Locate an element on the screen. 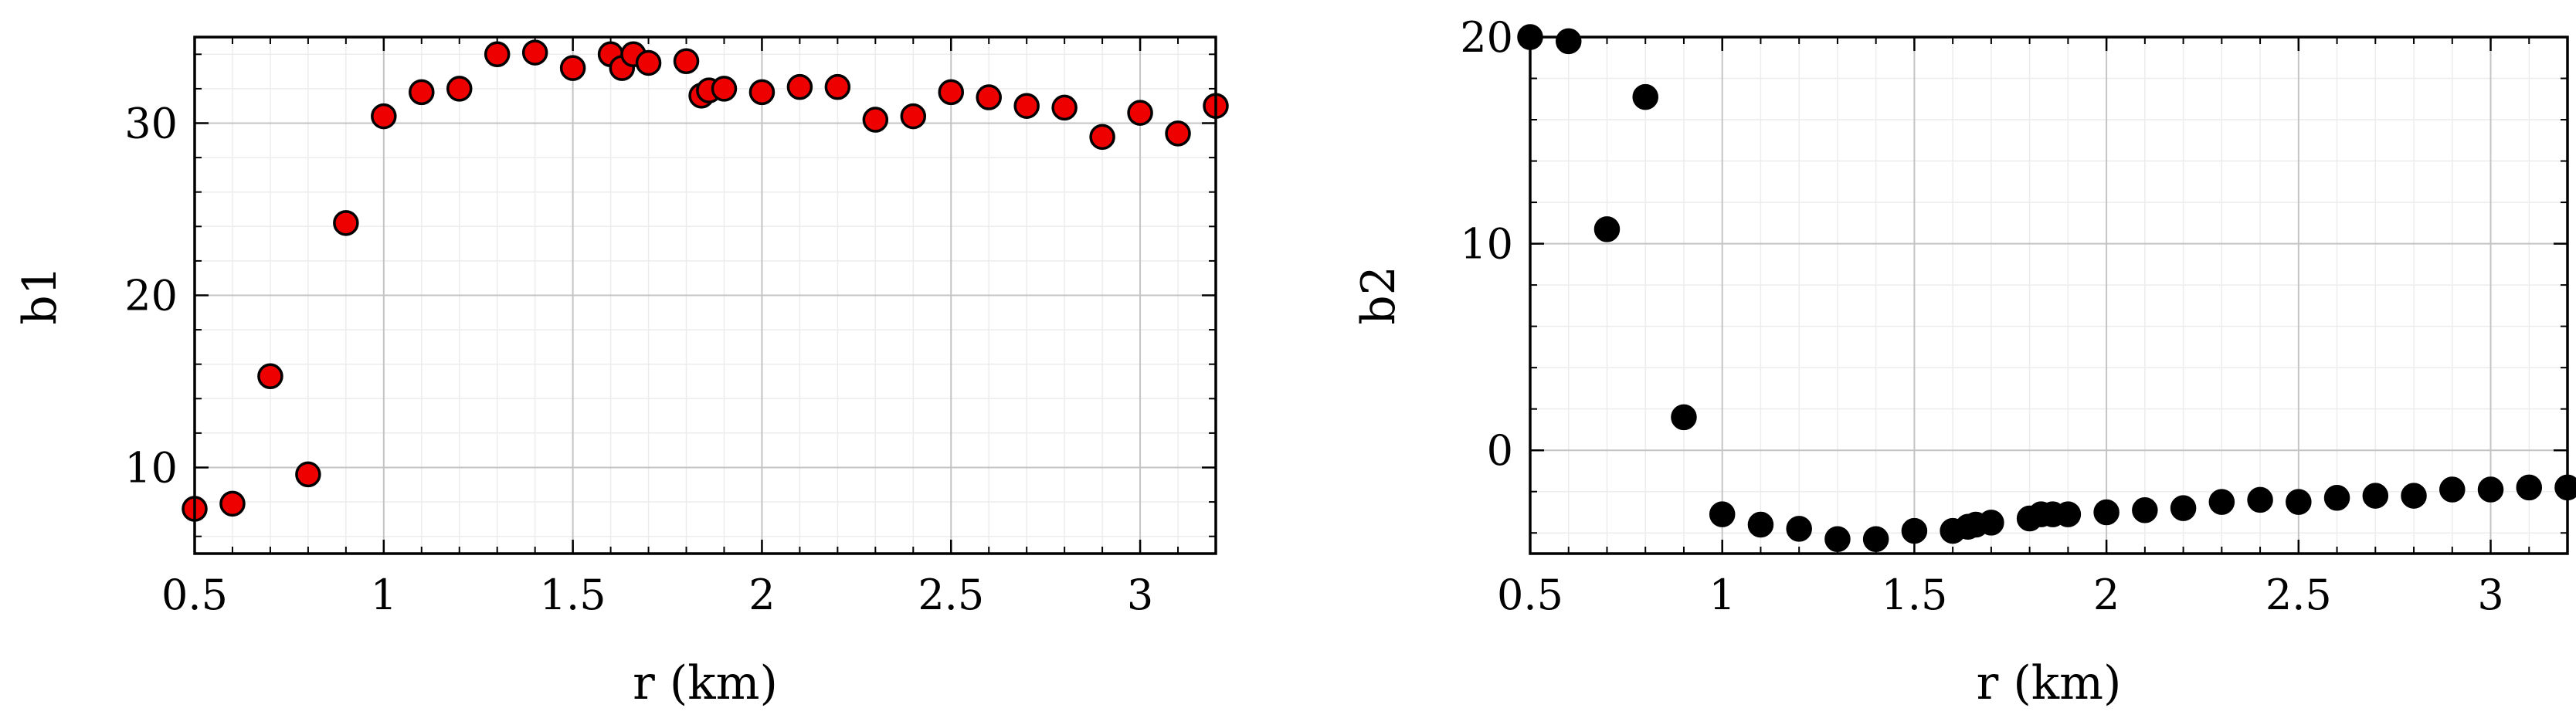 This screenshot has height=725, width=2576. b1-x-tick-label: 1 is located at coordinates (384, 595).